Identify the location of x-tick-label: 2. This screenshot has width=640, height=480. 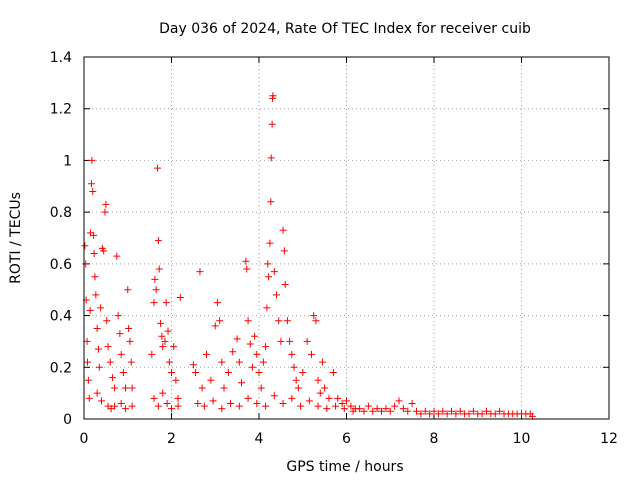
(171, 439).